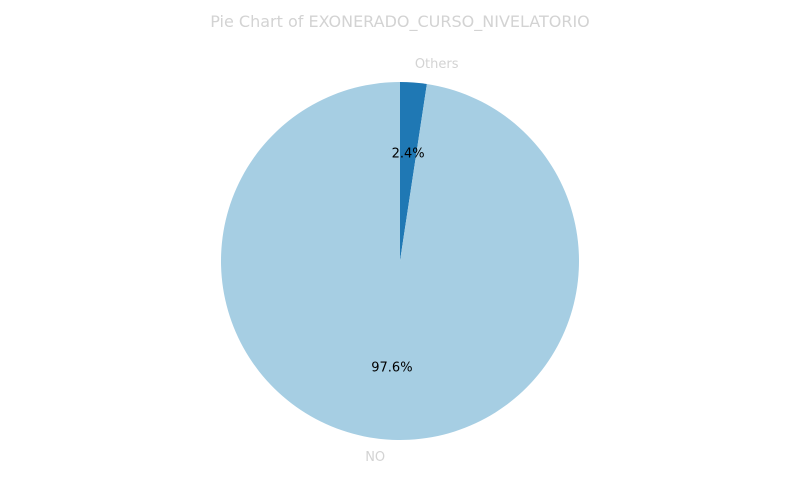 The height and width of the screenshot is (500, 800). What do you see at coordinates (408, 153) in the screenshot?
I see `slice-pct-others: 2.4%` at bounding box center [408, 153].